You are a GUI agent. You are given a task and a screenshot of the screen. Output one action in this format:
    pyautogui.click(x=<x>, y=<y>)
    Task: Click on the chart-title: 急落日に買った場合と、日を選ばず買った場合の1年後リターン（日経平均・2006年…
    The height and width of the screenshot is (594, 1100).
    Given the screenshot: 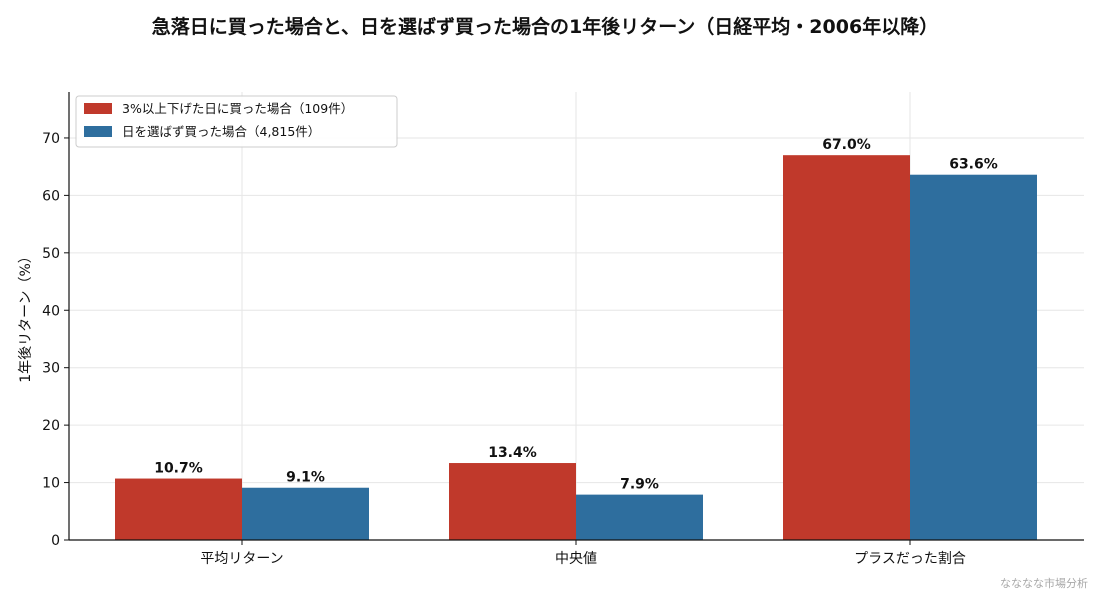 What is the action you would take?
    pyautogui.click(x=545, y=26)
    